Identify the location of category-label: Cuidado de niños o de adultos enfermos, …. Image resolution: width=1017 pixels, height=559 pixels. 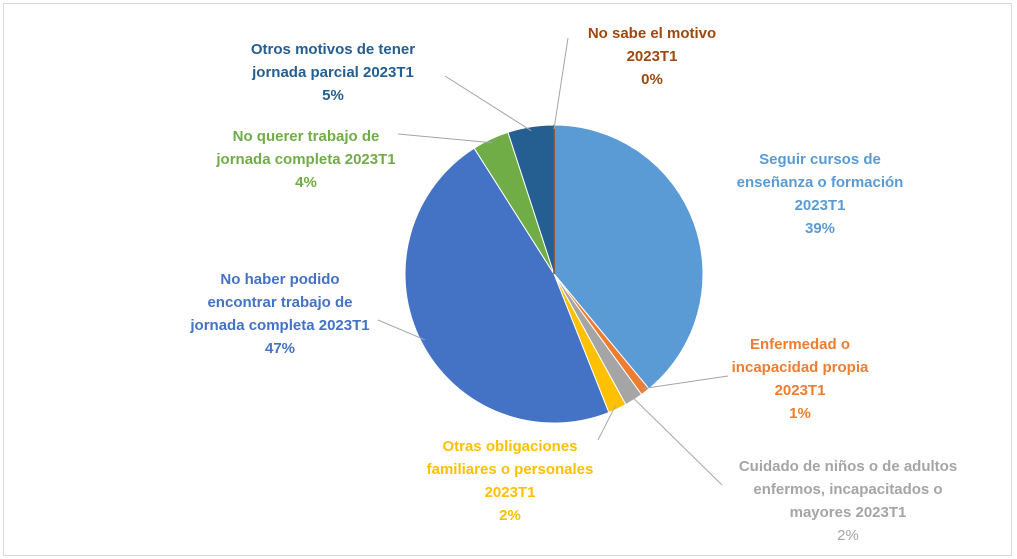
(848, 489).